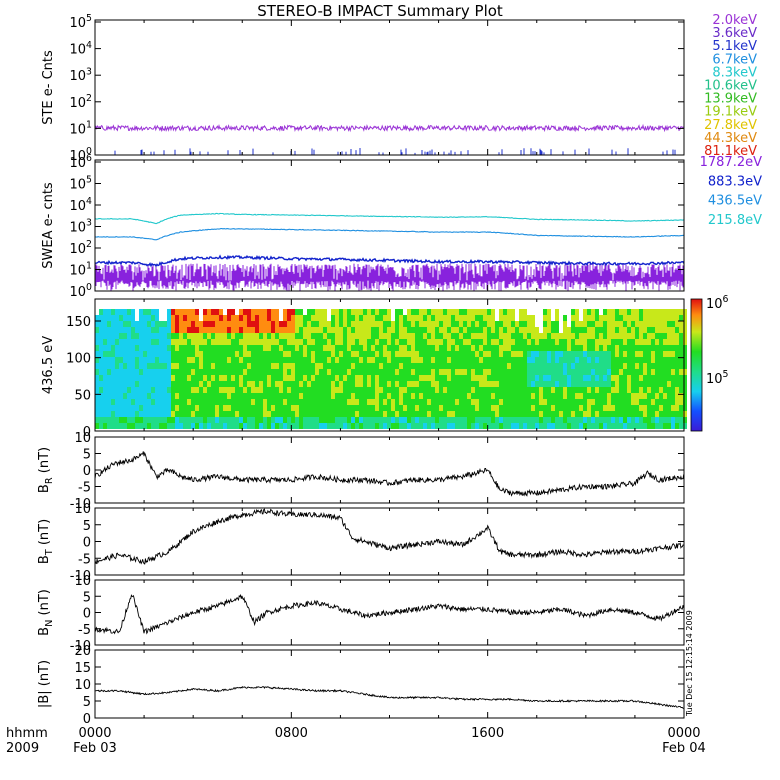 This screenshot has height=780, width=780. What do you see at coordinates (87, 432) in the screenshot?
I see `pad-ytick-label: 0` at bounding box center [87, 432].